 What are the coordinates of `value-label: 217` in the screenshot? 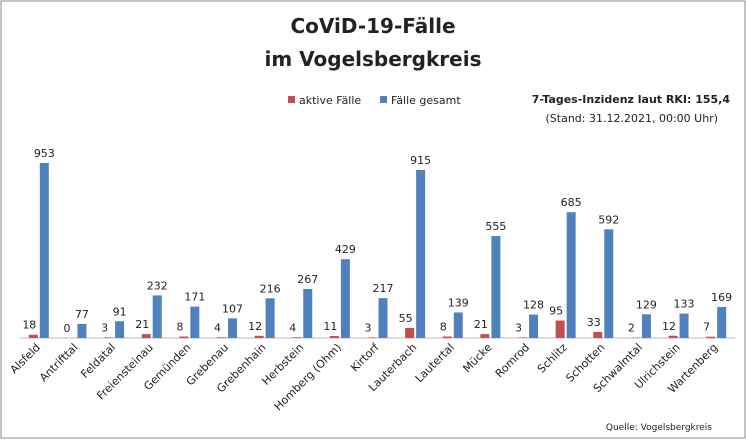 It's located at (383, 288).